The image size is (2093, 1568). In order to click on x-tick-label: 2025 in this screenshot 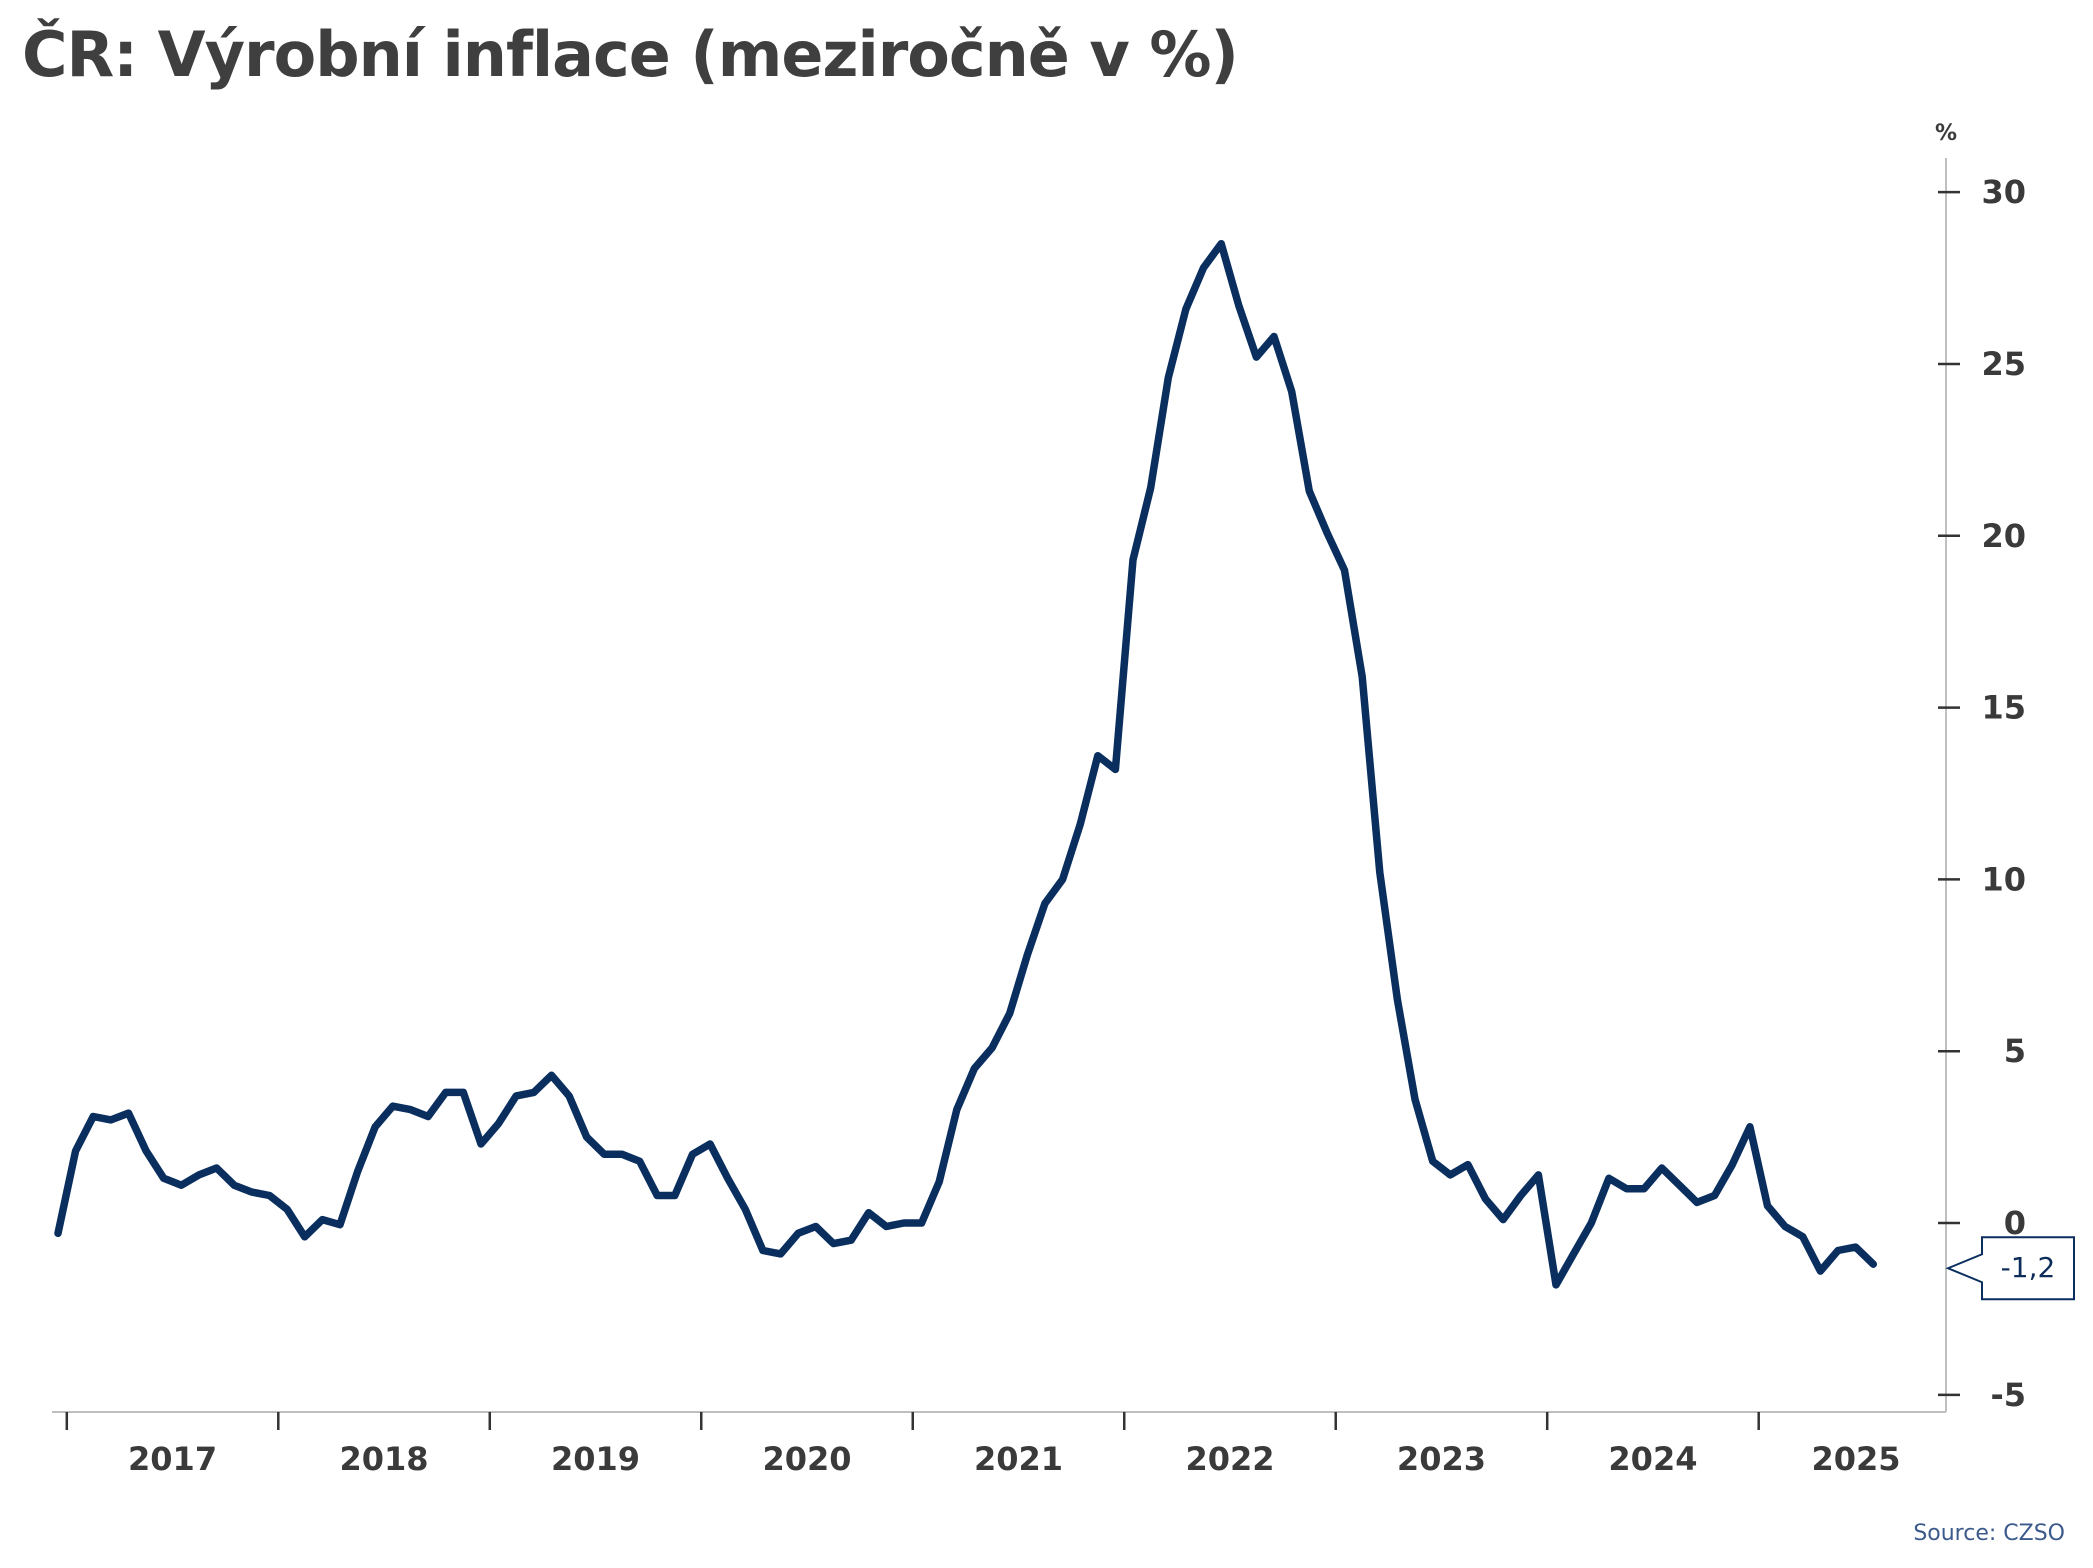, I will do `click(1855, 1459)`.